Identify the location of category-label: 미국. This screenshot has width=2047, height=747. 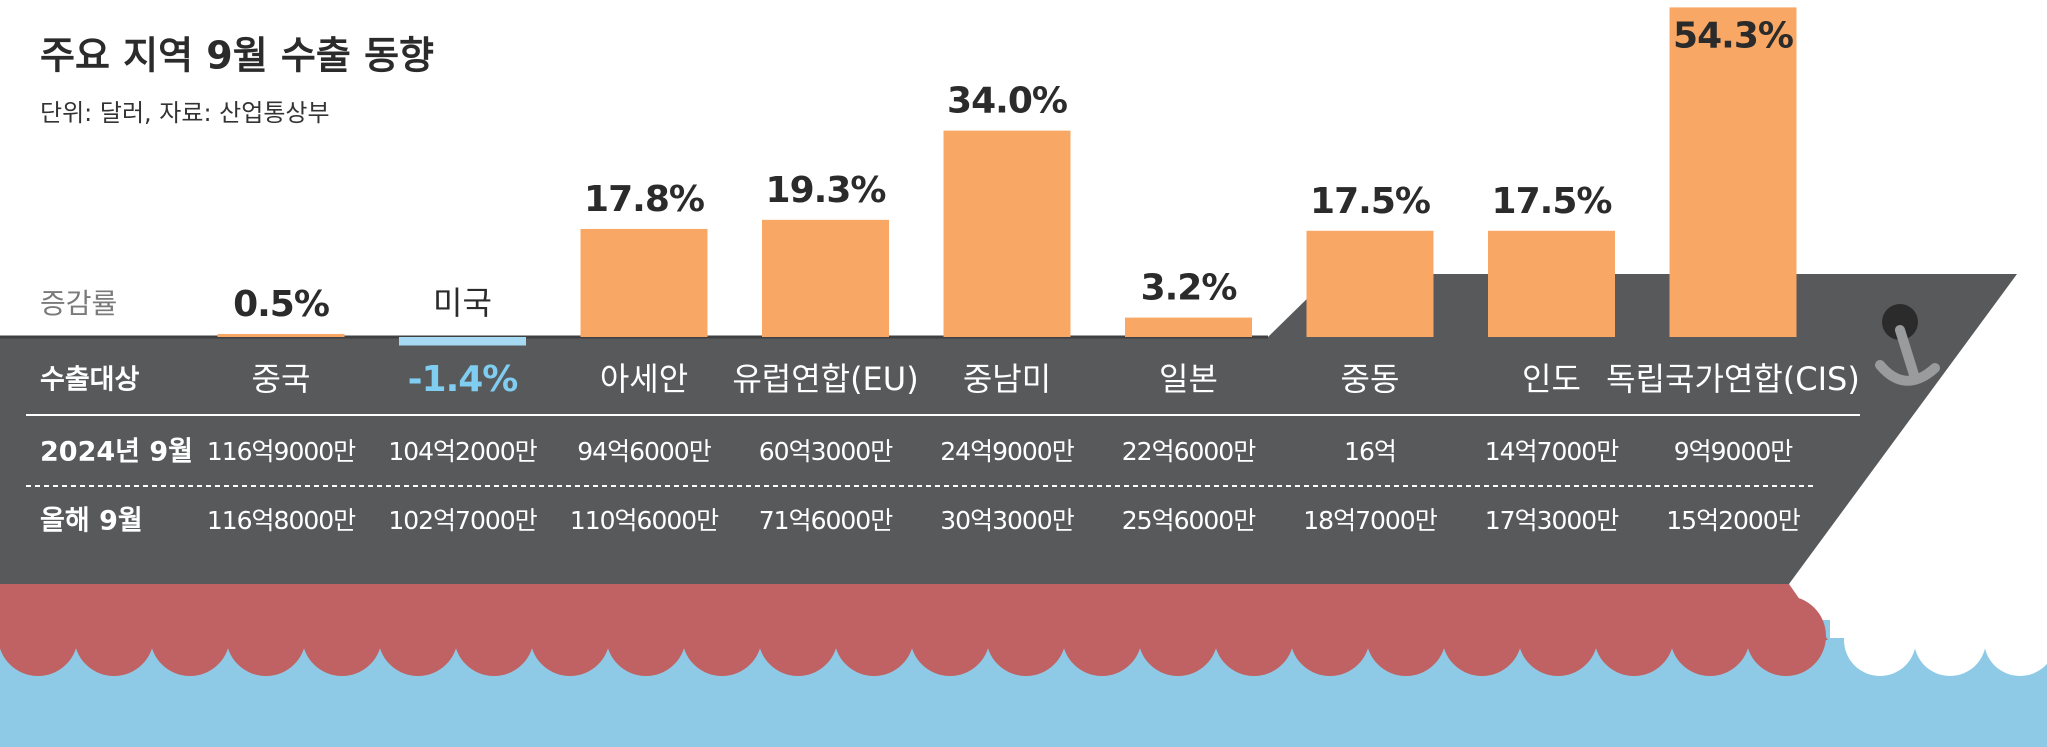
(462, 303).